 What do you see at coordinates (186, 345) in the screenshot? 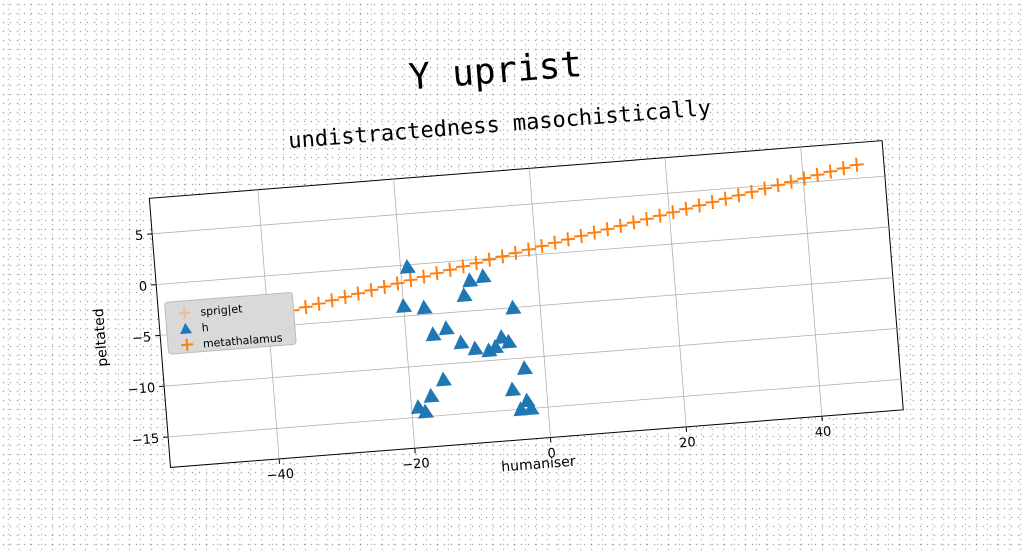
I see `legend-marker-2-v` at bounding box center [186, 345].